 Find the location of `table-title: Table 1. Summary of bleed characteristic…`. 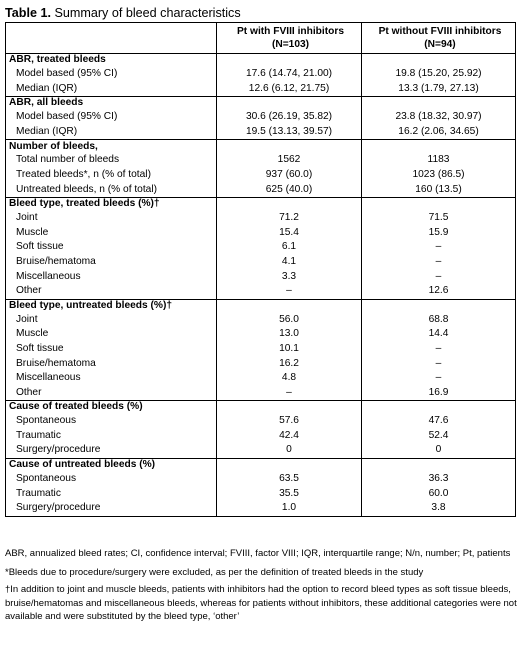

table-title: Table 1. Summary of bleed characteristic… is located at coordinates (260, 13).